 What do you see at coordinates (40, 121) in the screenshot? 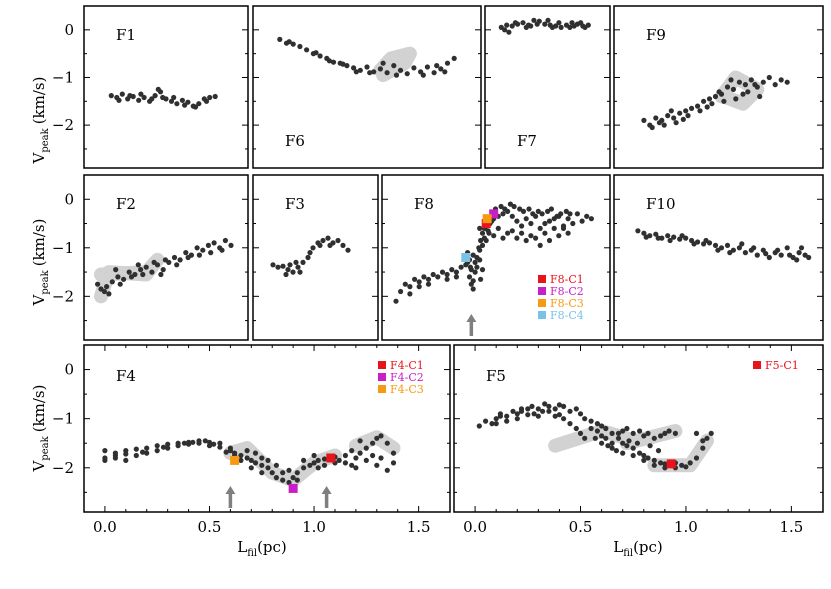
I see `y-axis-label-top: Vpeak(km/s)` at bounding box center [40, 121].